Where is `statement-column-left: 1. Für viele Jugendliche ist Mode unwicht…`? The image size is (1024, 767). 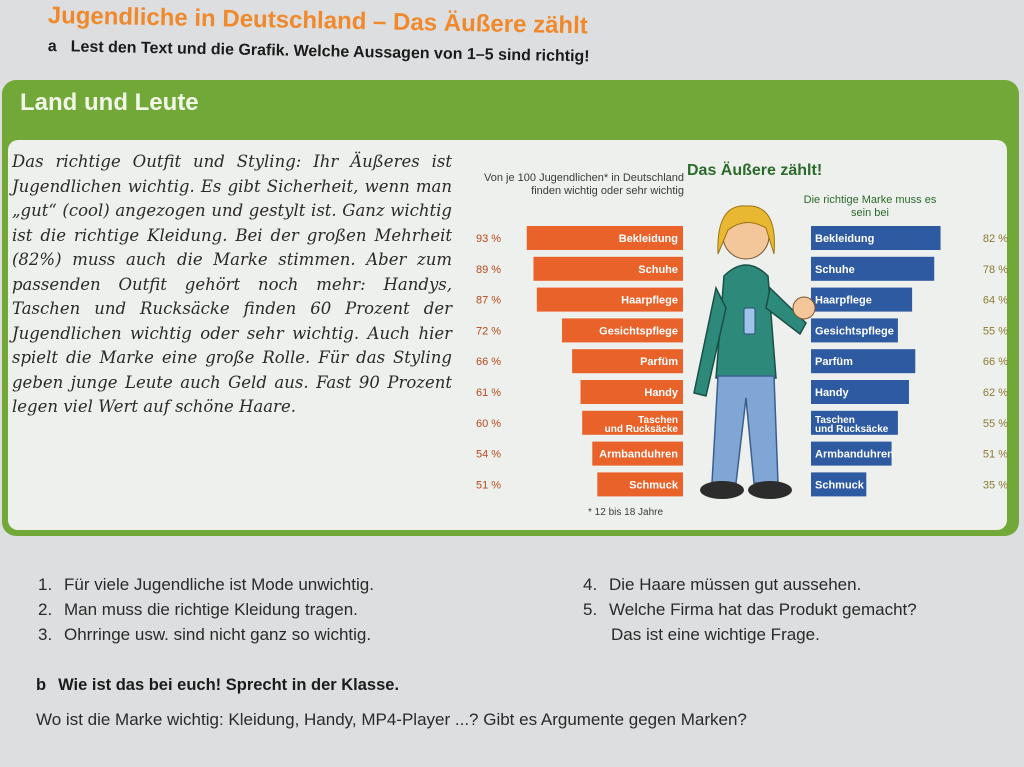
statement-column-left: 1. Für viele Jugendliche ist Mode unwicht… is located at coordinates (303, 609).